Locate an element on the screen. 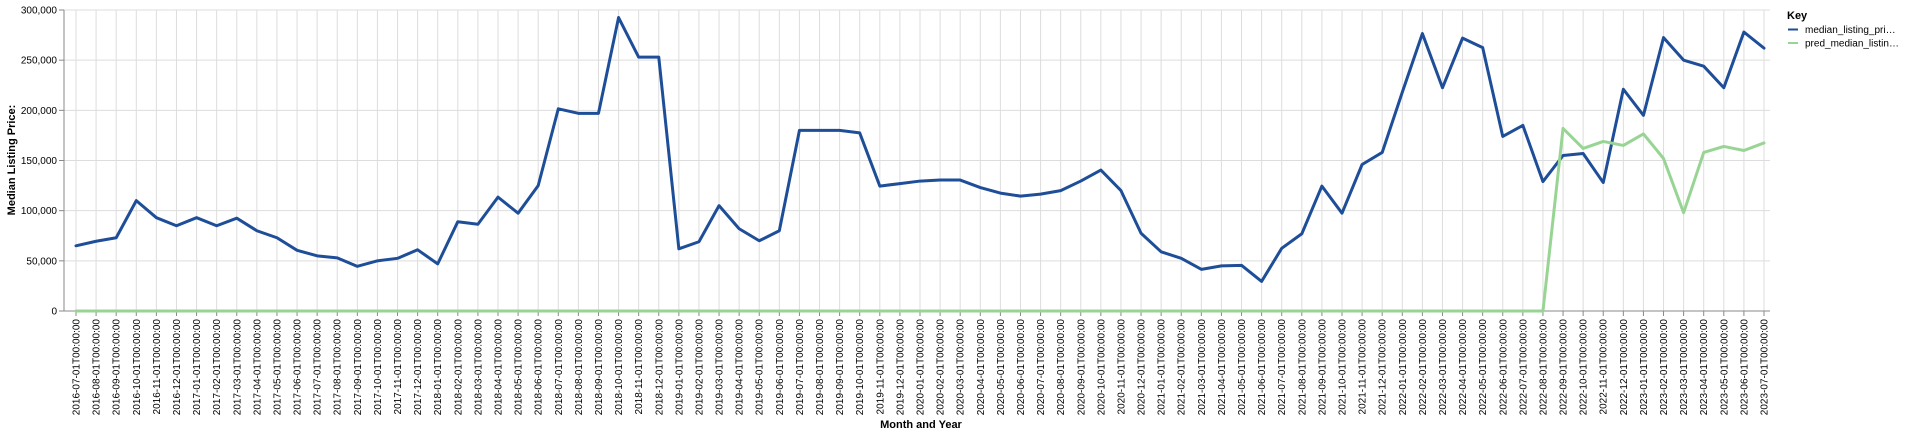 The height and width of the screenshot is (439, 1920). x-tick-label: 2020-08-01T00:00:00 is located at coordinates (1061, 367).